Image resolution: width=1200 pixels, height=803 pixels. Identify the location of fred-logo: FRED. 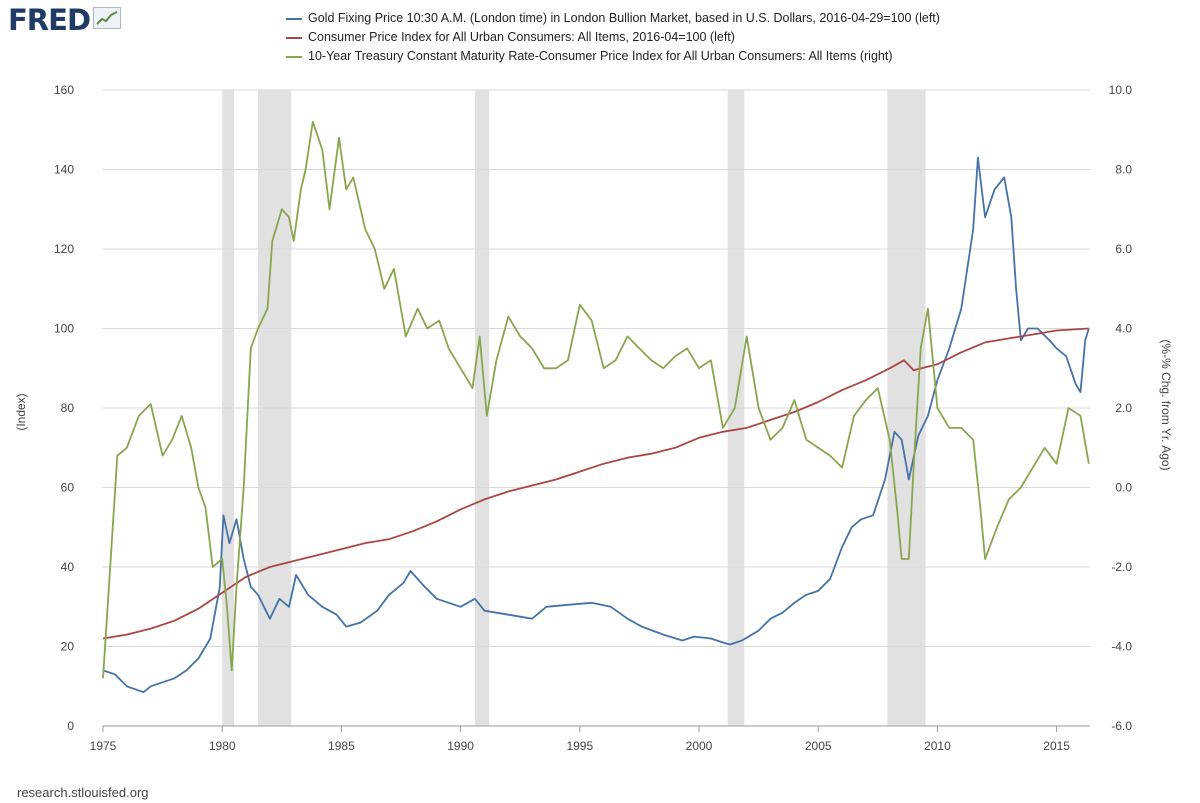
(65, 20).